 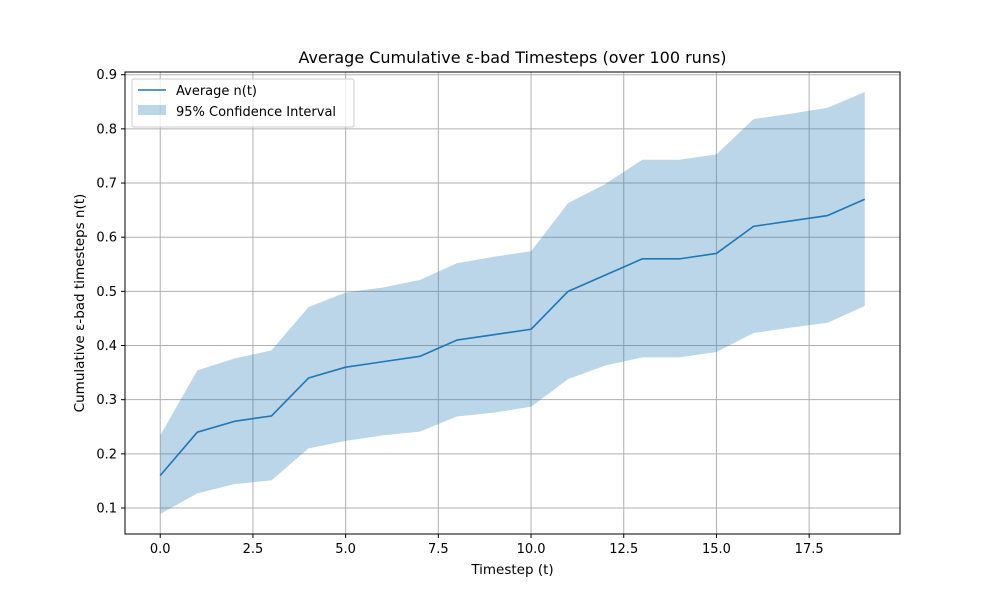 What do you see at coordinates (106, 184) in the screenshot?
I see `y-tick-label: 0.7` at bounding box center [106, 184].